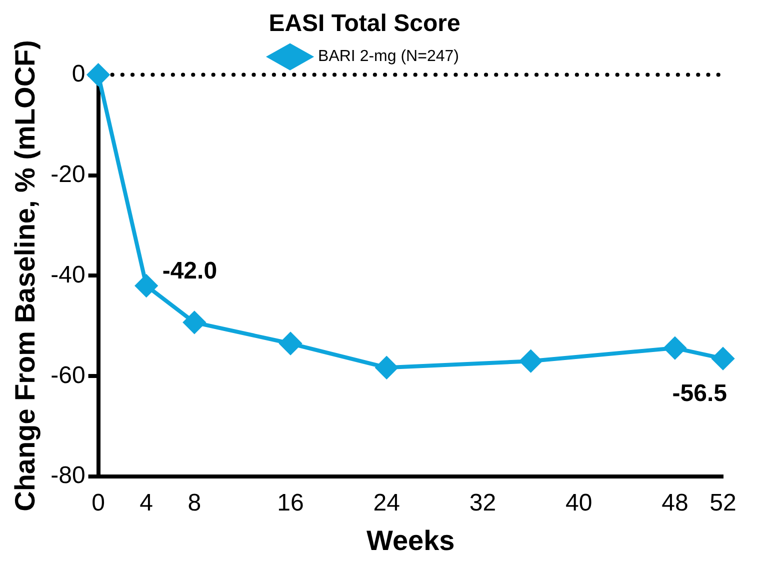 This screenshot has width=757, height=565. I want to click on x-tick-label: 32, so click(482, 503).